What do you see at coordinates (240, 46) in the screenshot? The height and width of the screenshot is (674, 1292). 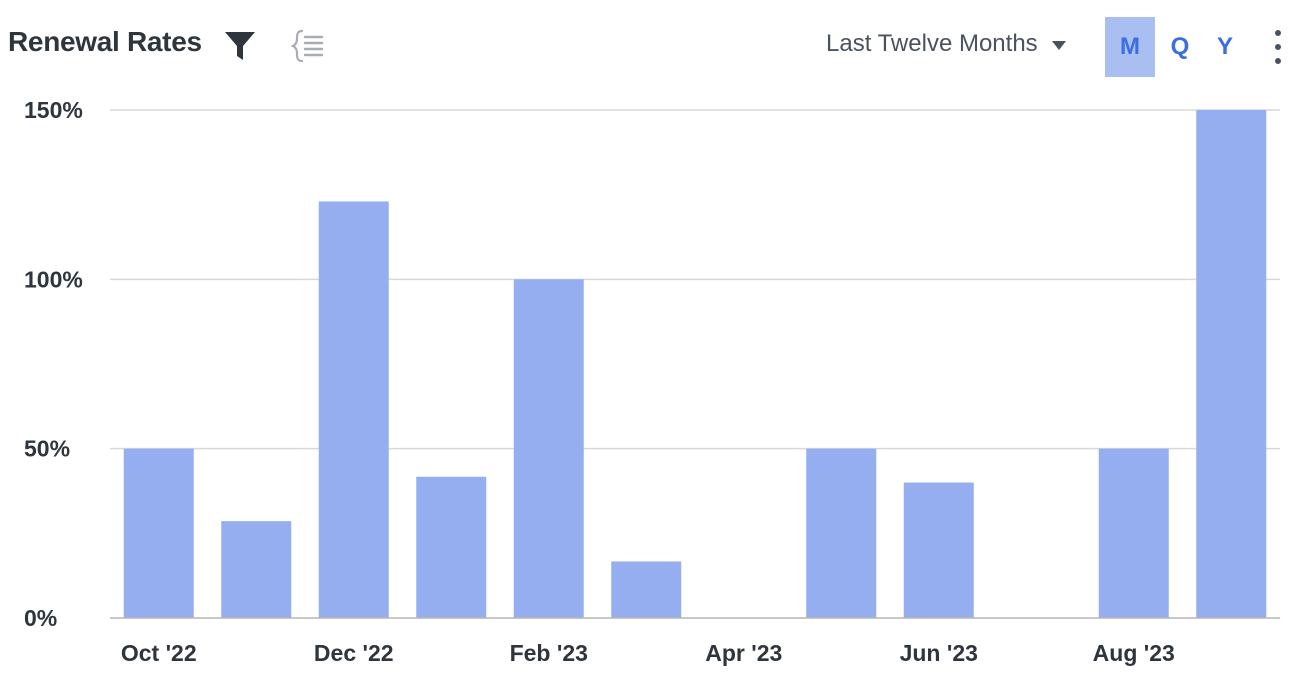 I see `filter-icon` at bounding box center [240, 46].